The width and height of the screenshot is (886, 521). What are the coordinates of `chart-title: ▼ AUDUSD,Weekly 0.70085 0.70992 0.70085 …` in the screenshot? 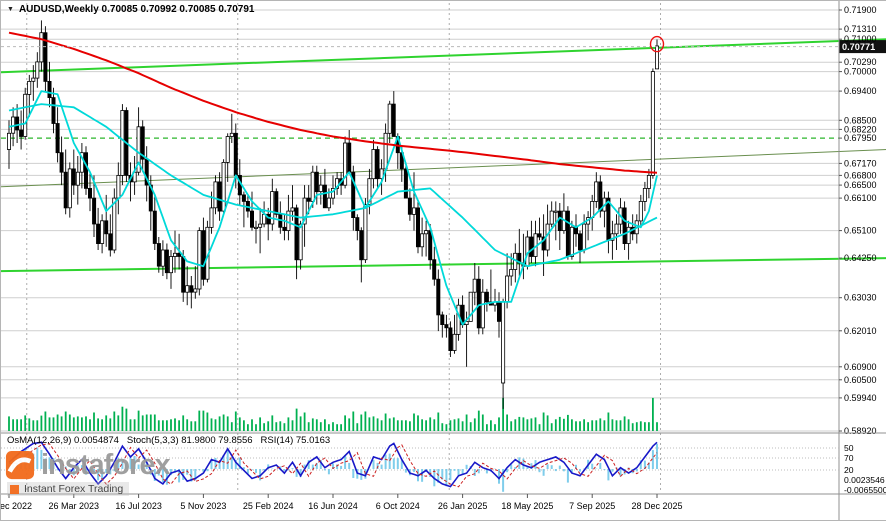 It's located at (130, 9).